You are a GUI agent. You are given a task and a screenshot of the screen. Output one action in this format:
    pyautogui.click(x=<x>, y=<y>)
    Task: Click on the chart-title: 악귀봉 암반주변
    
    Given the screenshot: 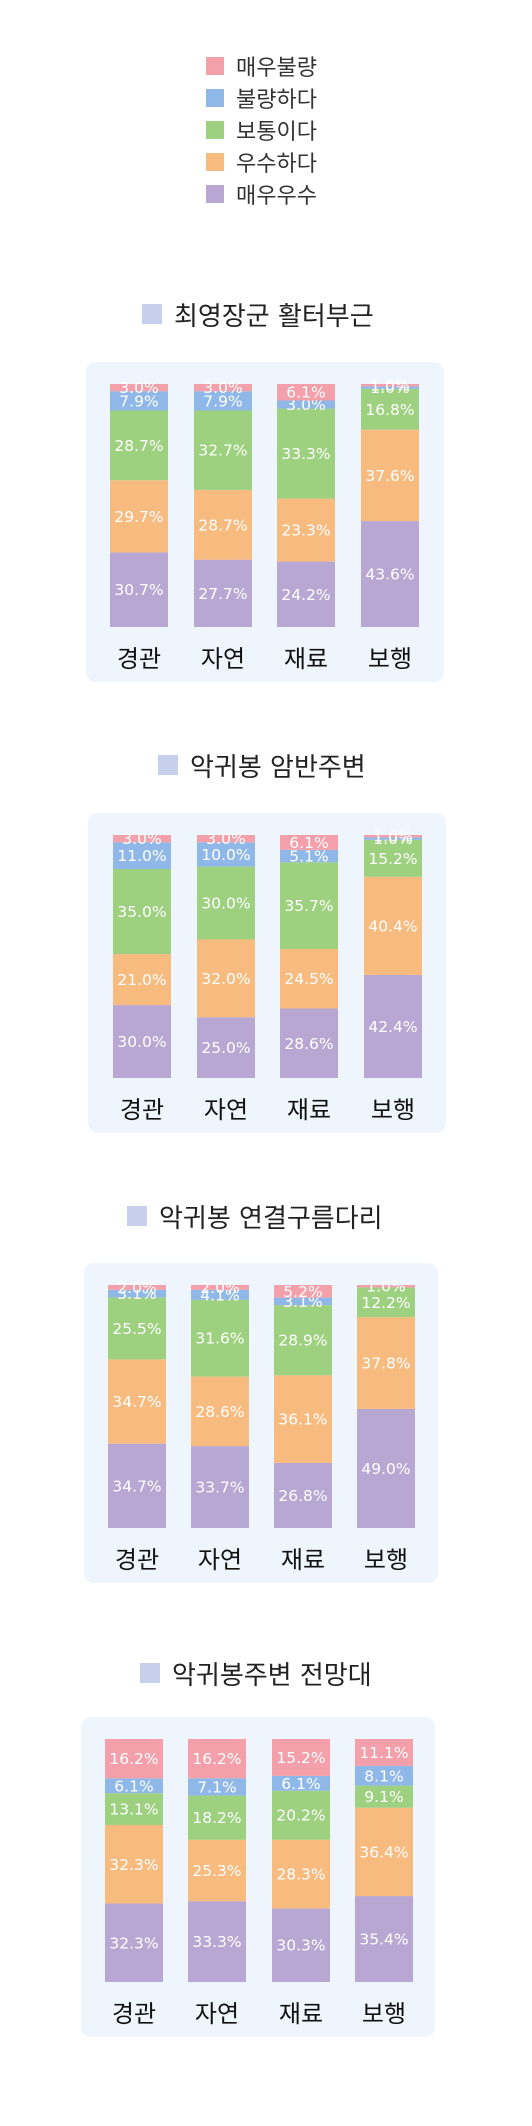 What is the action you would take?
    pyautogui.click(x=278, y=767)
    